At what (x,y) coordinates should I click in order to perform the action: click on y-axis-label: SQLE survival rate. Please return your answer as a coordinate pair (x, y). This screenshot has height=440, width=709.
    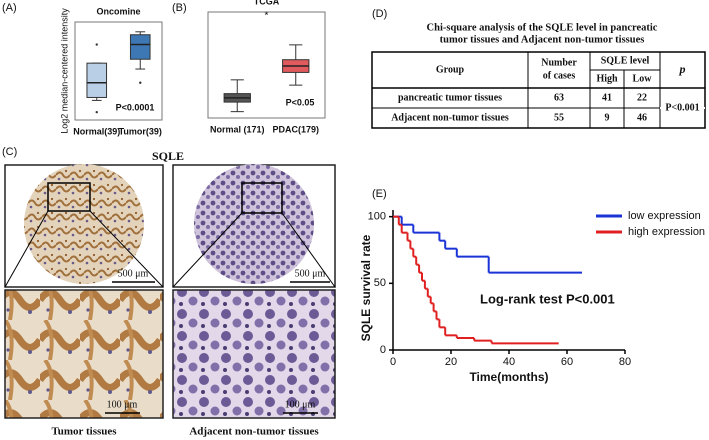
    Looking at the image, I should click on (366, 287).